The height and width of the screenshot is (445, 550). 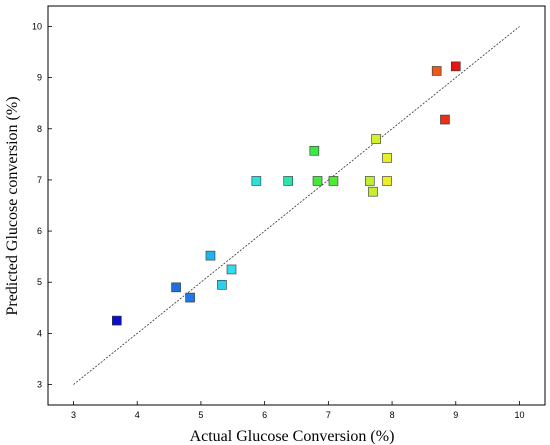 What do you see at coordinates (12, 205) in the screenshot?
I see `y-axis-title: Predicted Glucose conversion (%)` at bounding box center [12, 205].